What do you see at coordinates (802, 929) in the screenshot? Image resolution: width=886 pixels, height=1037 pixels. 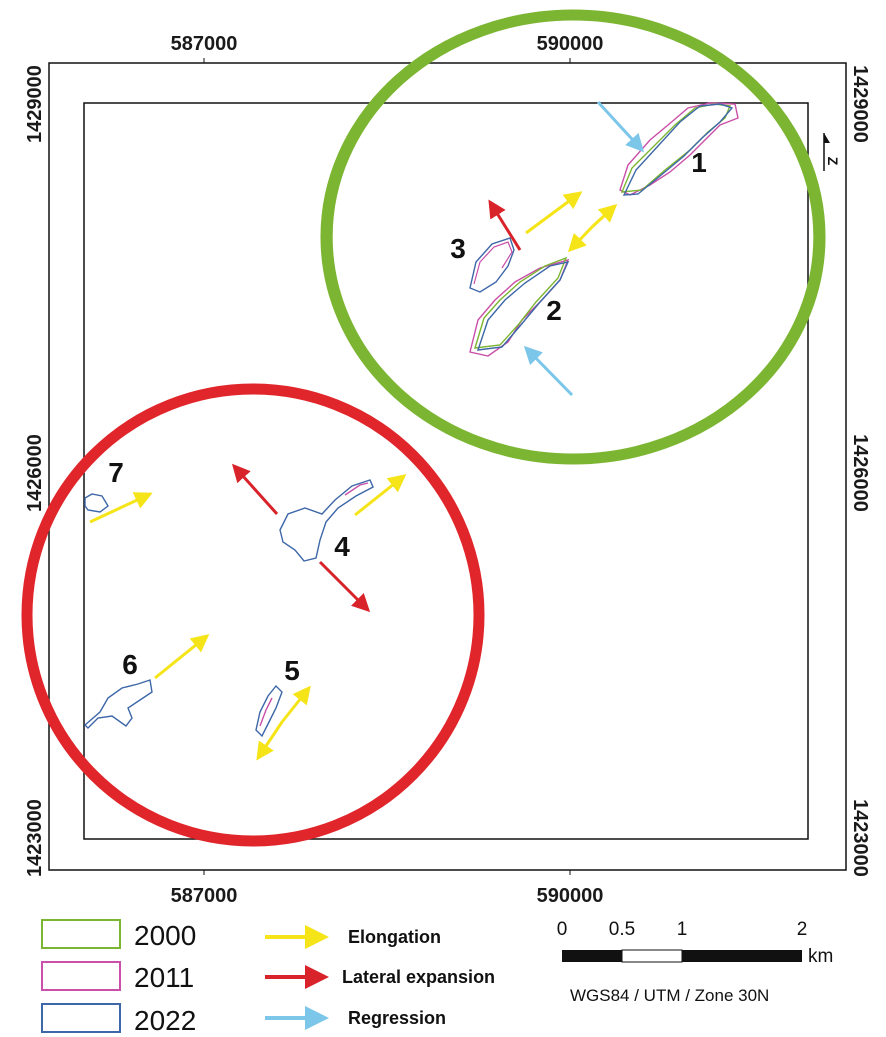 I see `scale-tick-2: 2` at bounding box center [802, 929].